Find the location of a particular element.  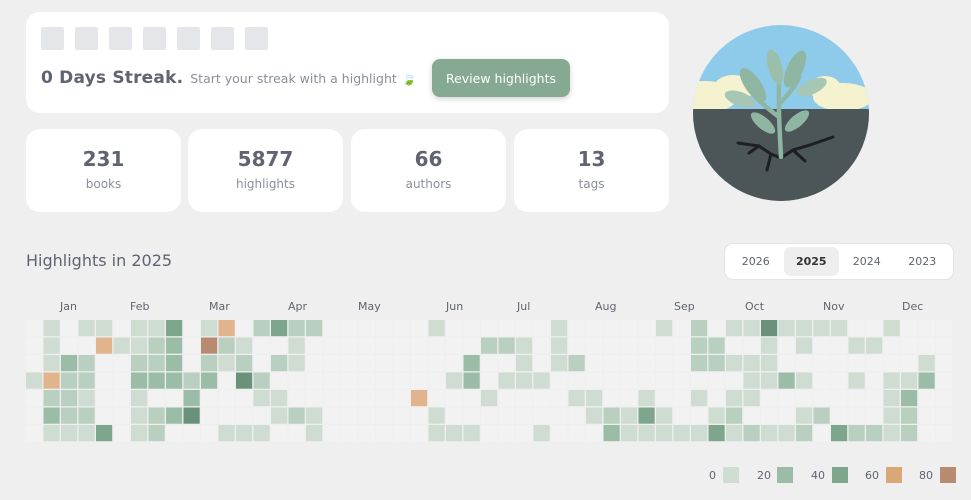

year-tab-2023: 2023 is located at coordinates (922, 261).